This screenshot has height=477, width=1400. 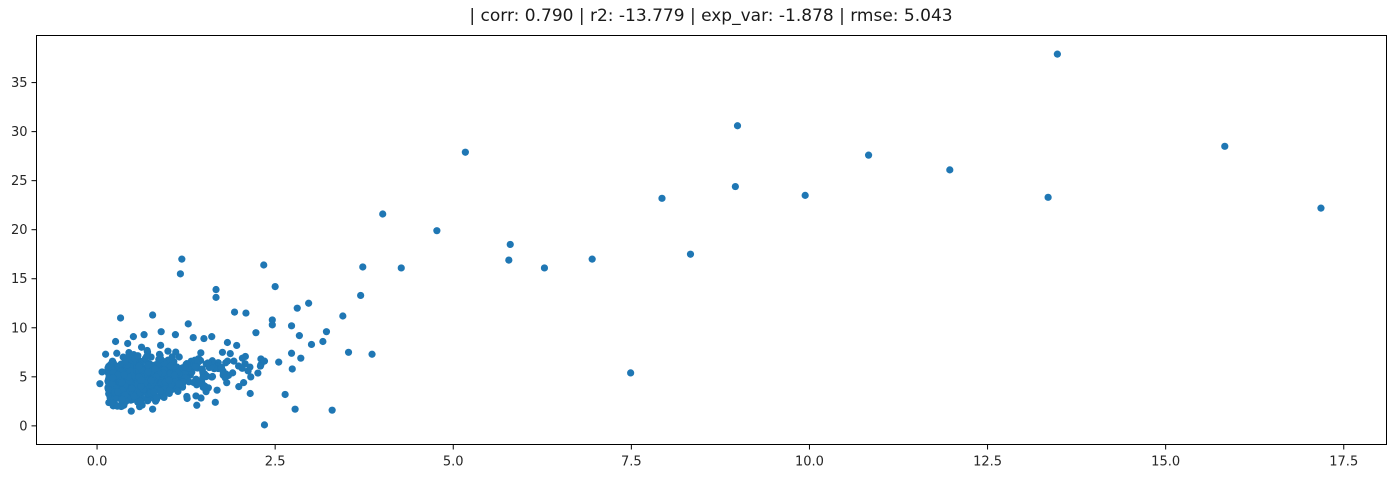 What do you see at coordinates (1165, 462) in the screenshot?
I see `x-tick-label: 15.0` at bounding box center [1165, 462].